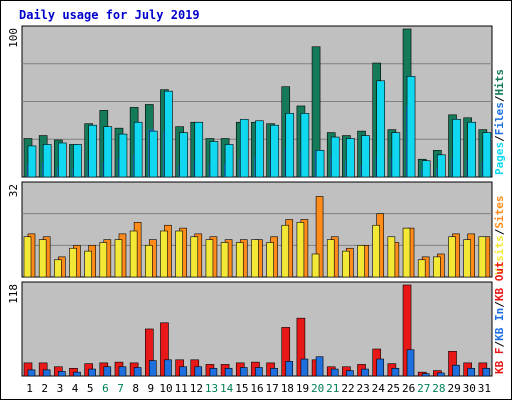  Describe the element at coordinates (105, 388) in the screenshot. I see `day-label: 6` at that location.